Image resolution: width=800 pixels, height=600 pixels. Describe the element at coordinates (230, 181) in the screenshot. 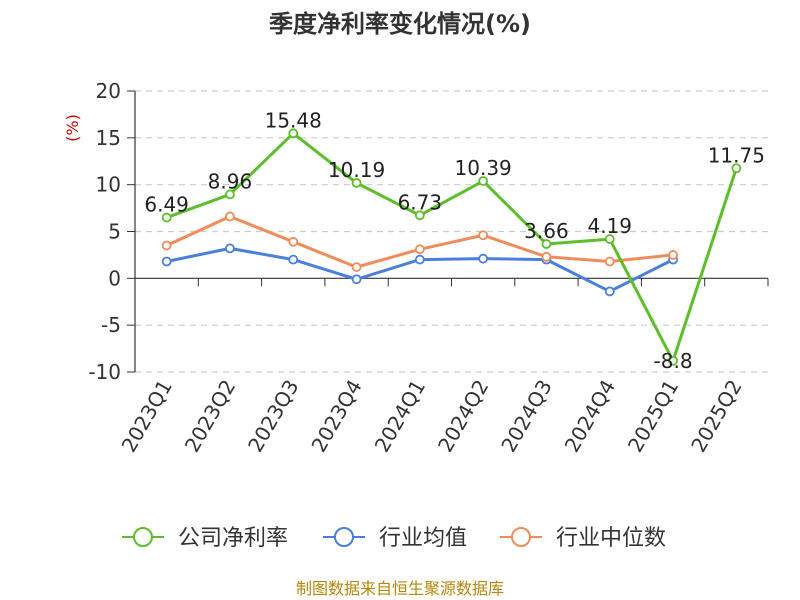

I see `data-label: 8.96` at that location.